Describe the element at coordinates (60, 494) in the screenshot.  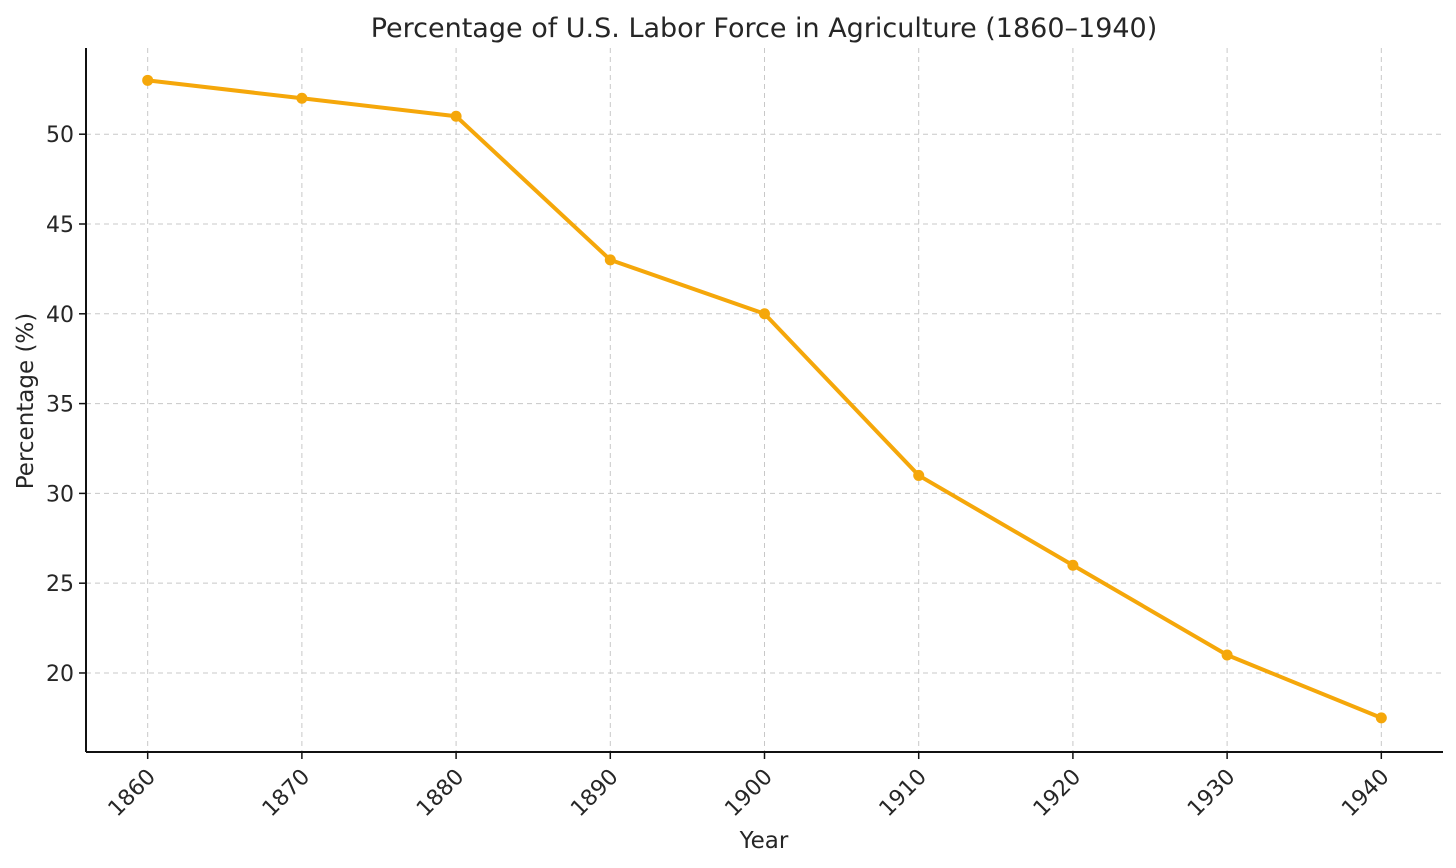
I see `y-tick-label: 30` at that location.